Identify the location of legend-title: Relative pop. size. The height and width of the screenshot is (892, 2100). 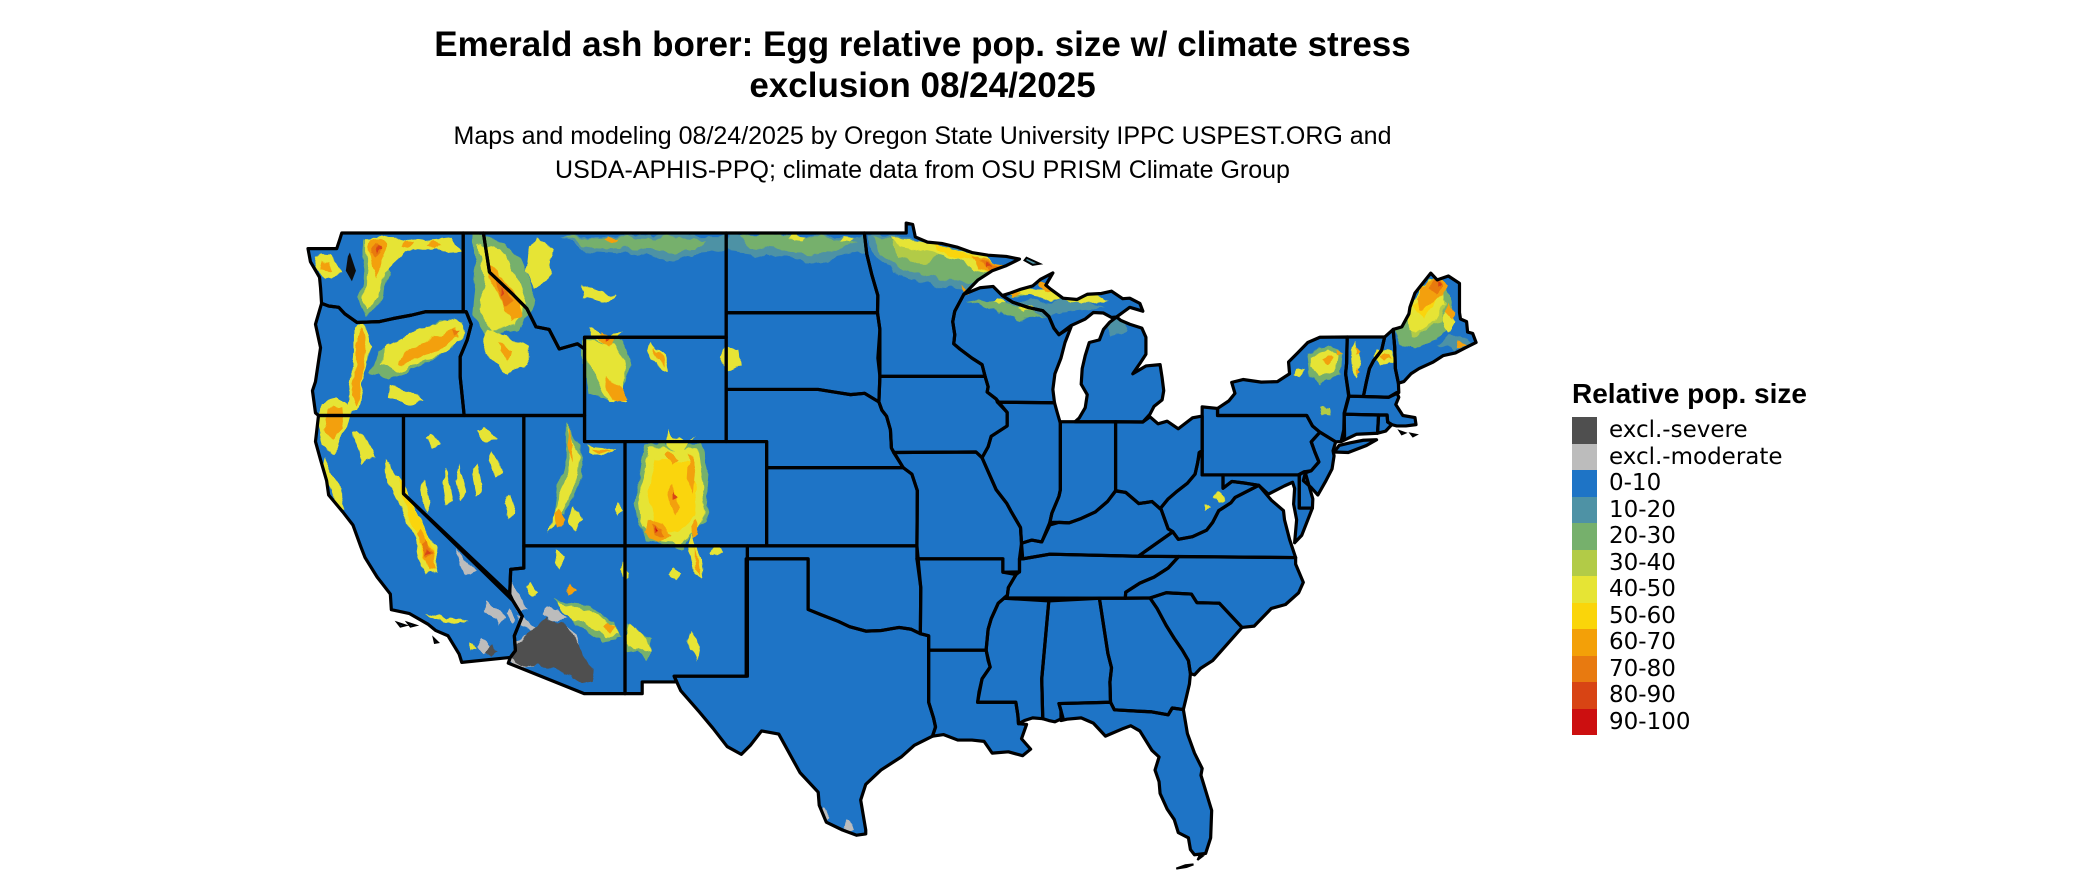
(1689, 393).